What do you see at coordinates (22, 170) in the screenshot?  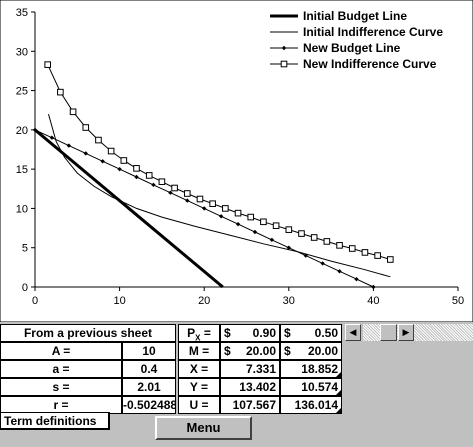 I see `y-tick-label: 15` at bounding box center [22, 170].